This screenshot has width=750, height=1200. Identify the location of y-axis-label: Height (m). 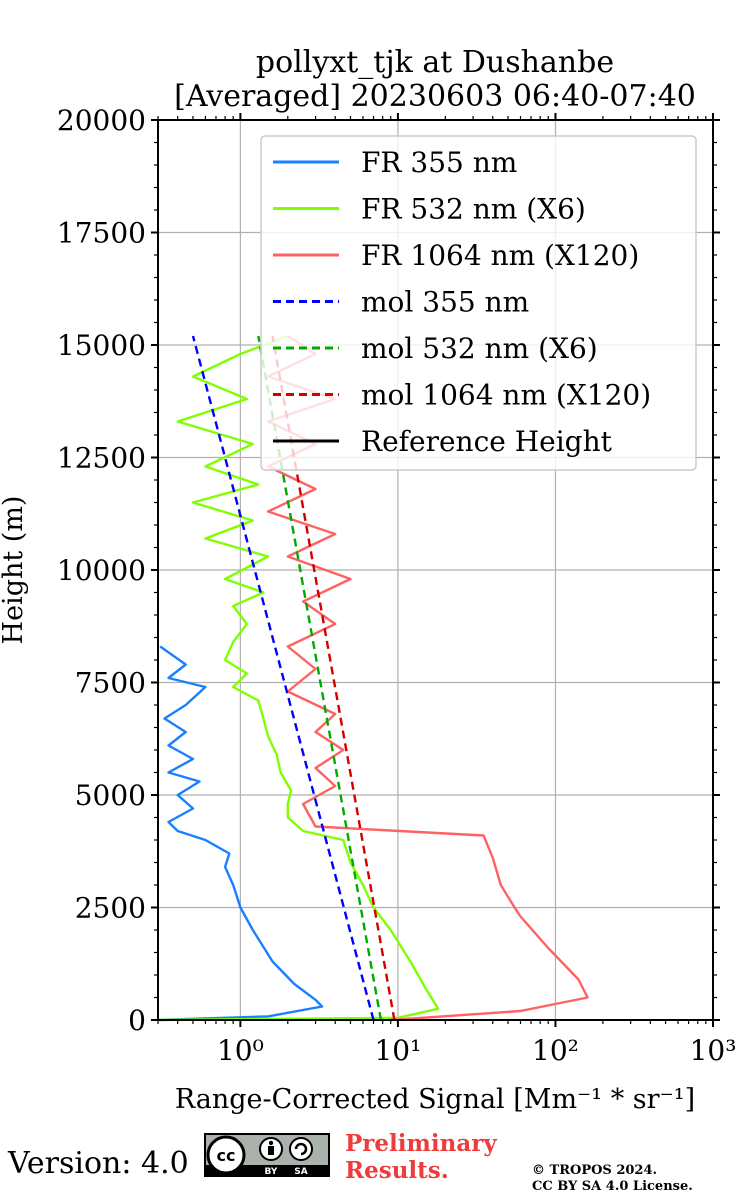
(14, 570).